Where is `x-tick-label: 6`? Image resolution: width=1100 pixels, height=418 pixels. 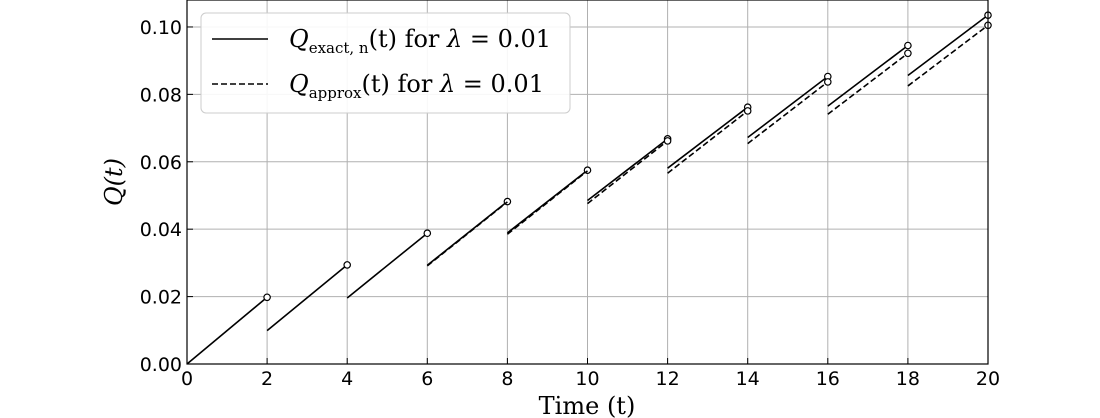 x-tick-label: 6 is located at coordinates (427, 379).